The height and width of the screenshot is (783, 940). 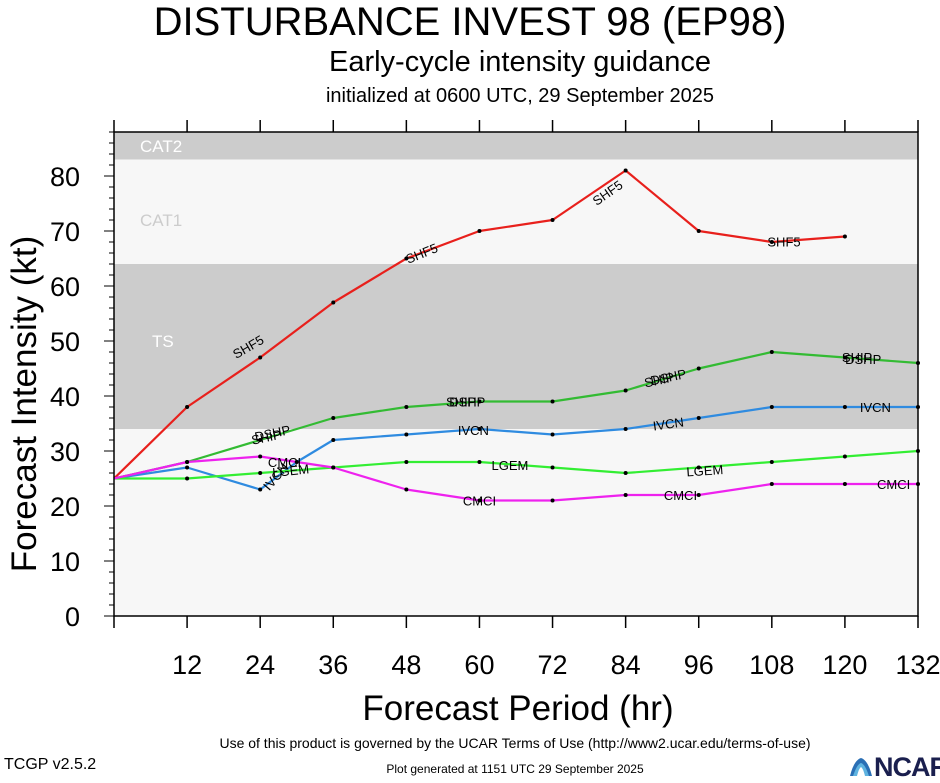 What do you see at coordinates (517, 708) in the screenshot?
I see `x-axis-label: Forecast Period (hr)` at bounding box center [517, 708].